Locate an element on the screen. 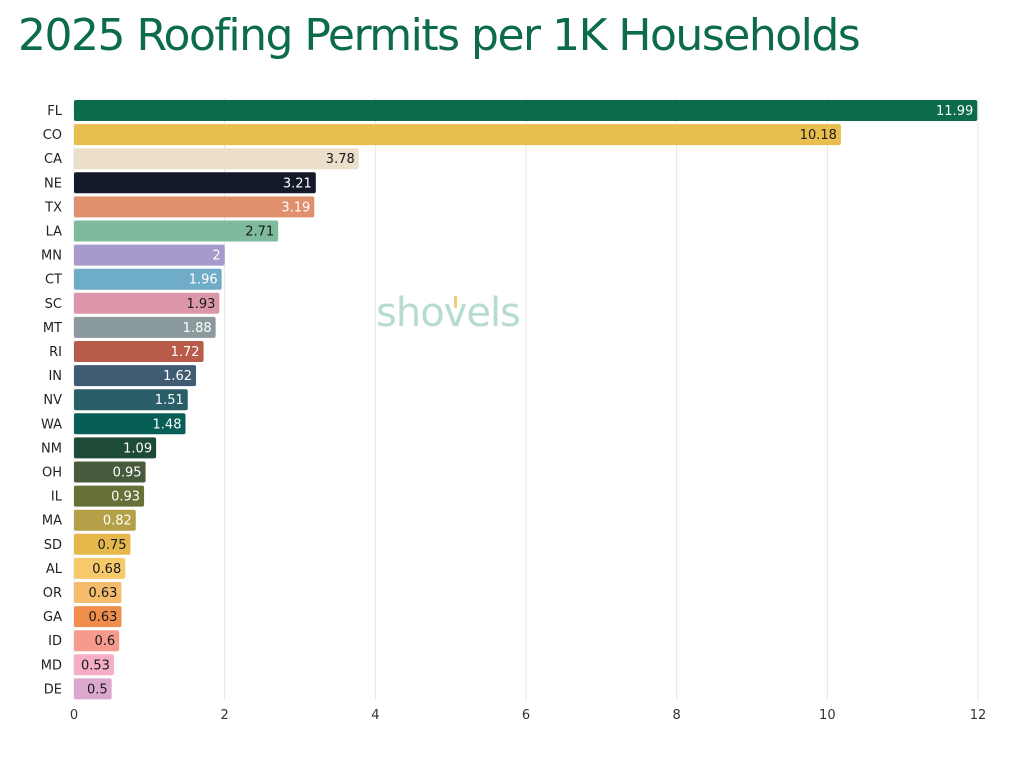 This screenshot has width=1024, height=768. bar-al is located at coordinates (100, 568).